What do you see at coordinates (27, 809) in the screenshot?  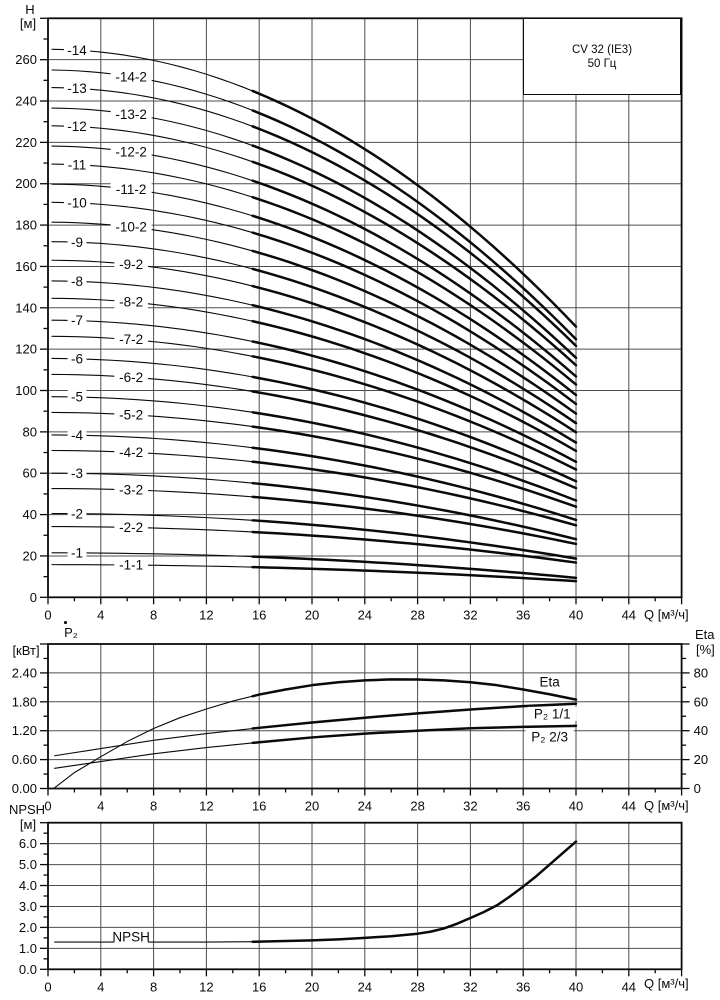 I see `npsh-axis-title: NPSH` at bounding box center [27, 809].